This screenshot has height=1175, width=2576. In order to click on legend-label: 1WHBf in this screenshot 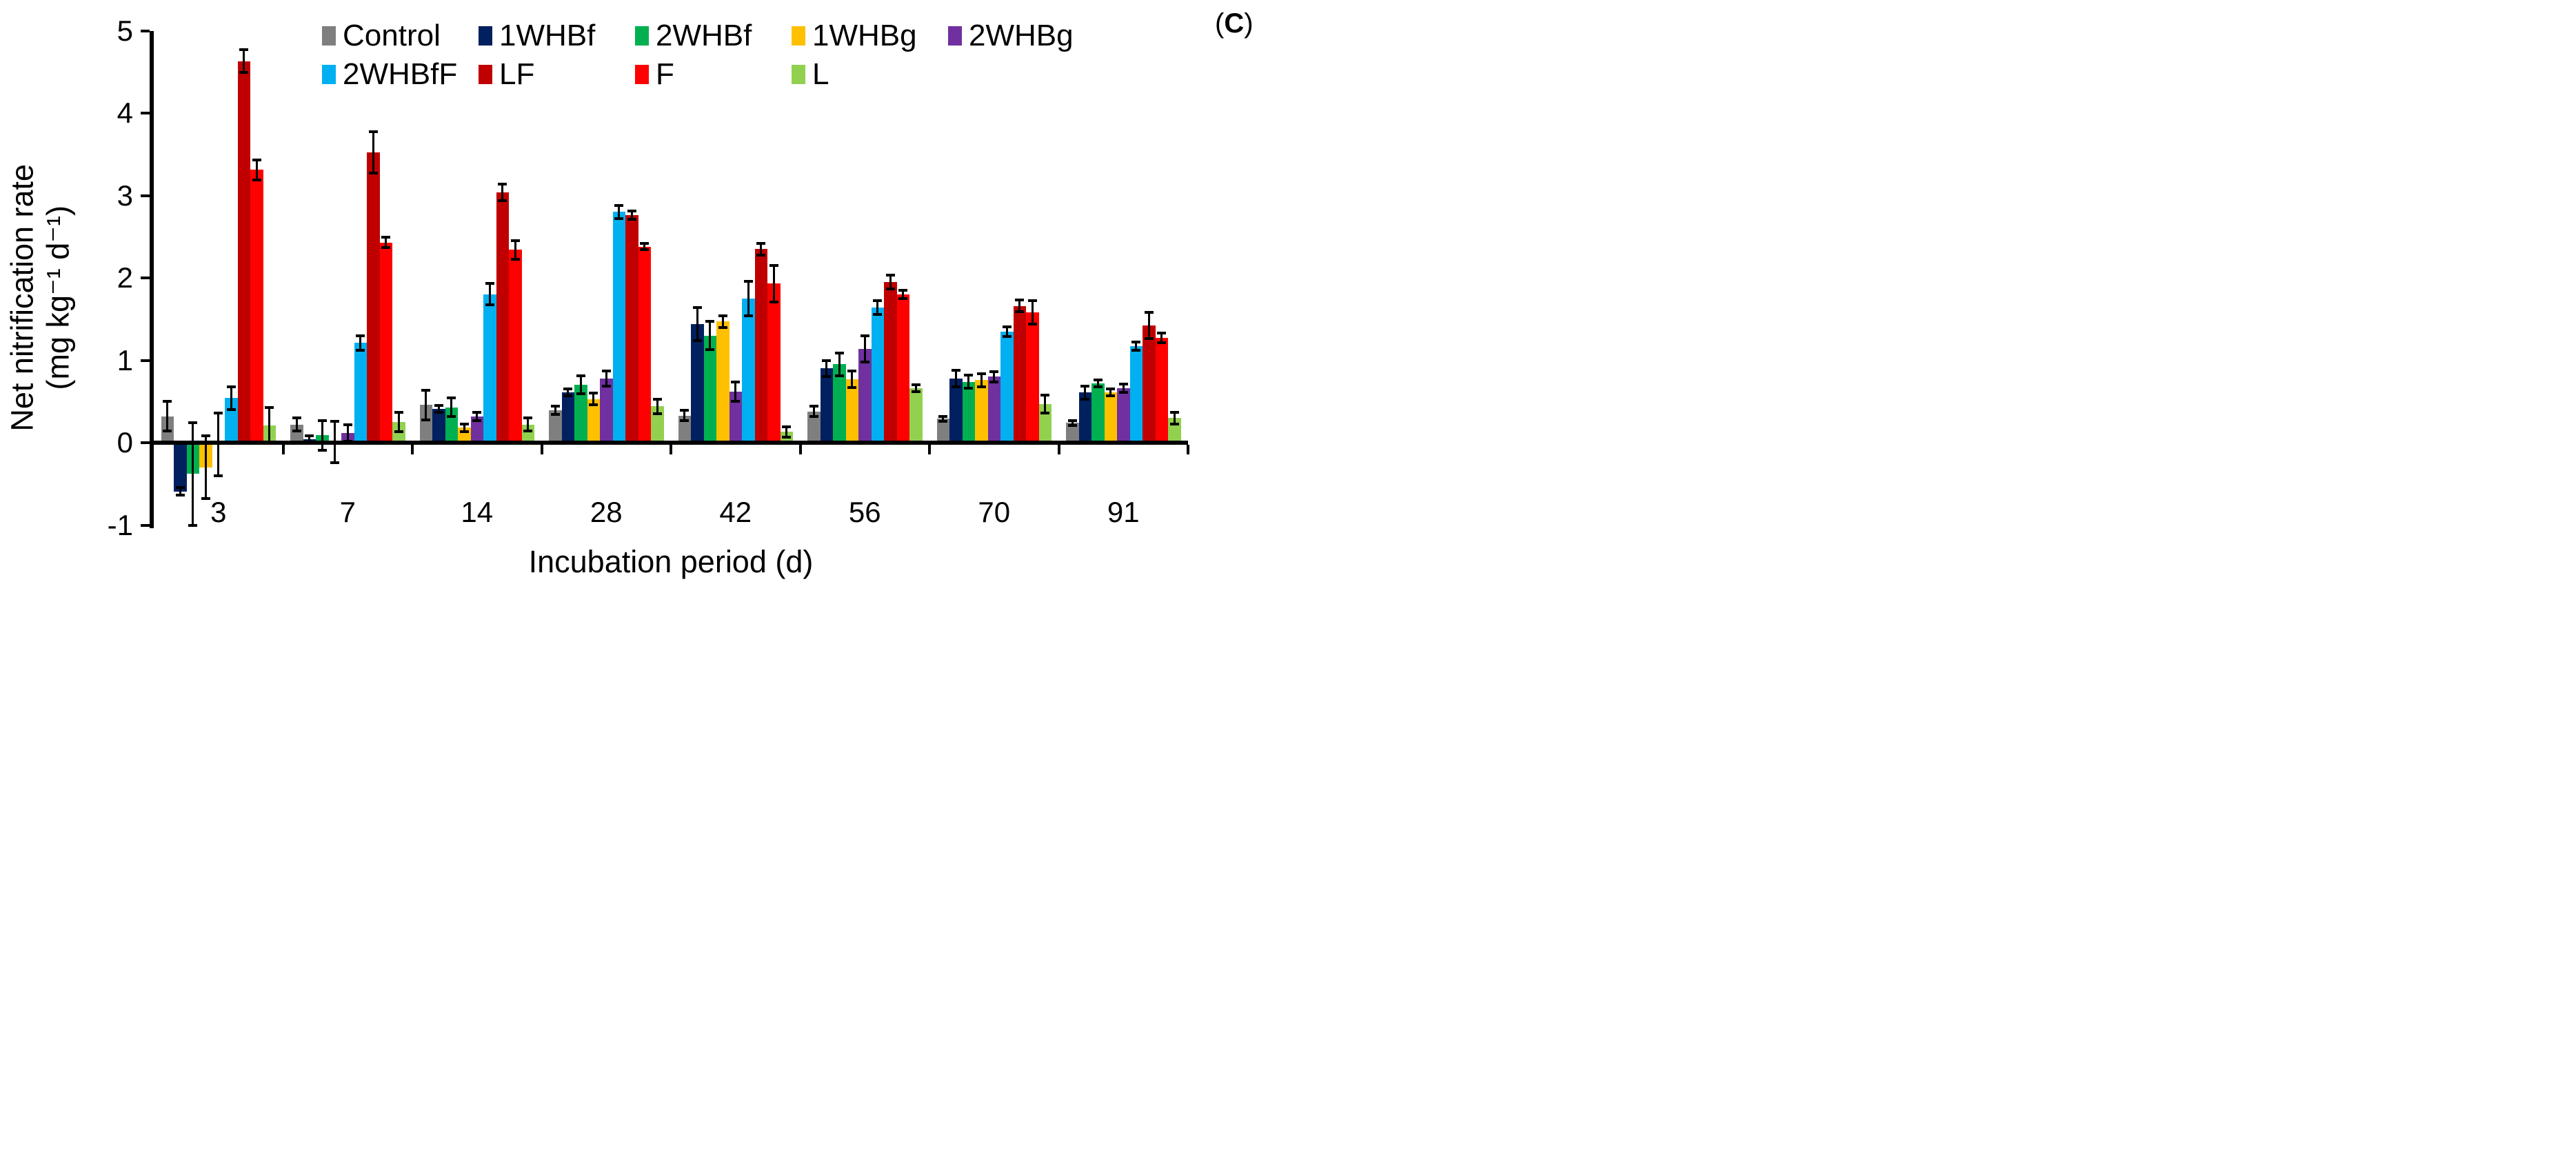, I will do `click(547, 35)`.